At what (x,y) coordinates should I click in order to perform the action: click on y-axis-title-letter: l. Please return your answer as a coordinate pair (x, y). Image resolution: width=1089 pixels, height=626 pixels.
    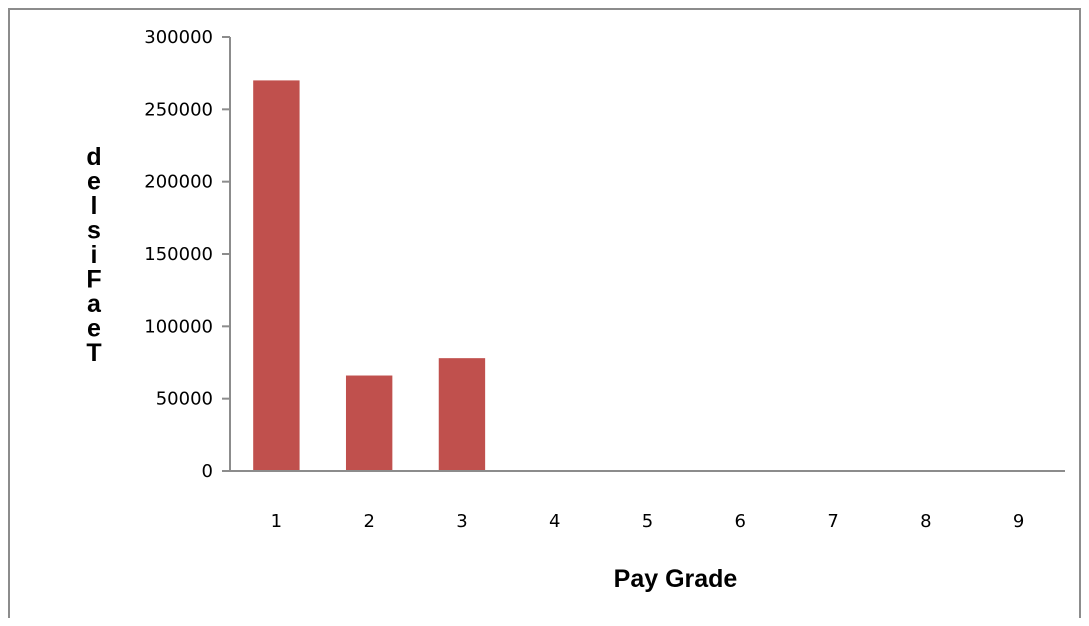
    Looking at the image, I should click on (94, 206).